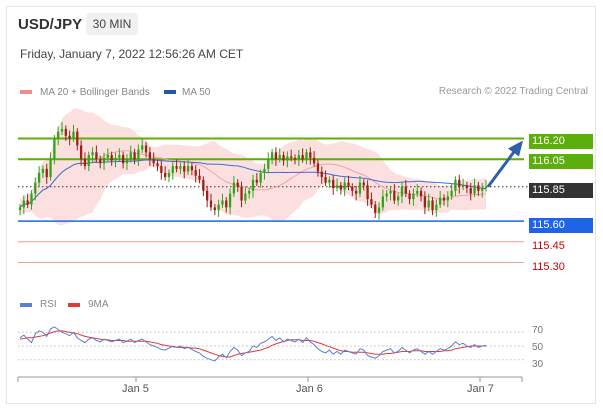  I want to click on rsi9-line, so click(252, 344).